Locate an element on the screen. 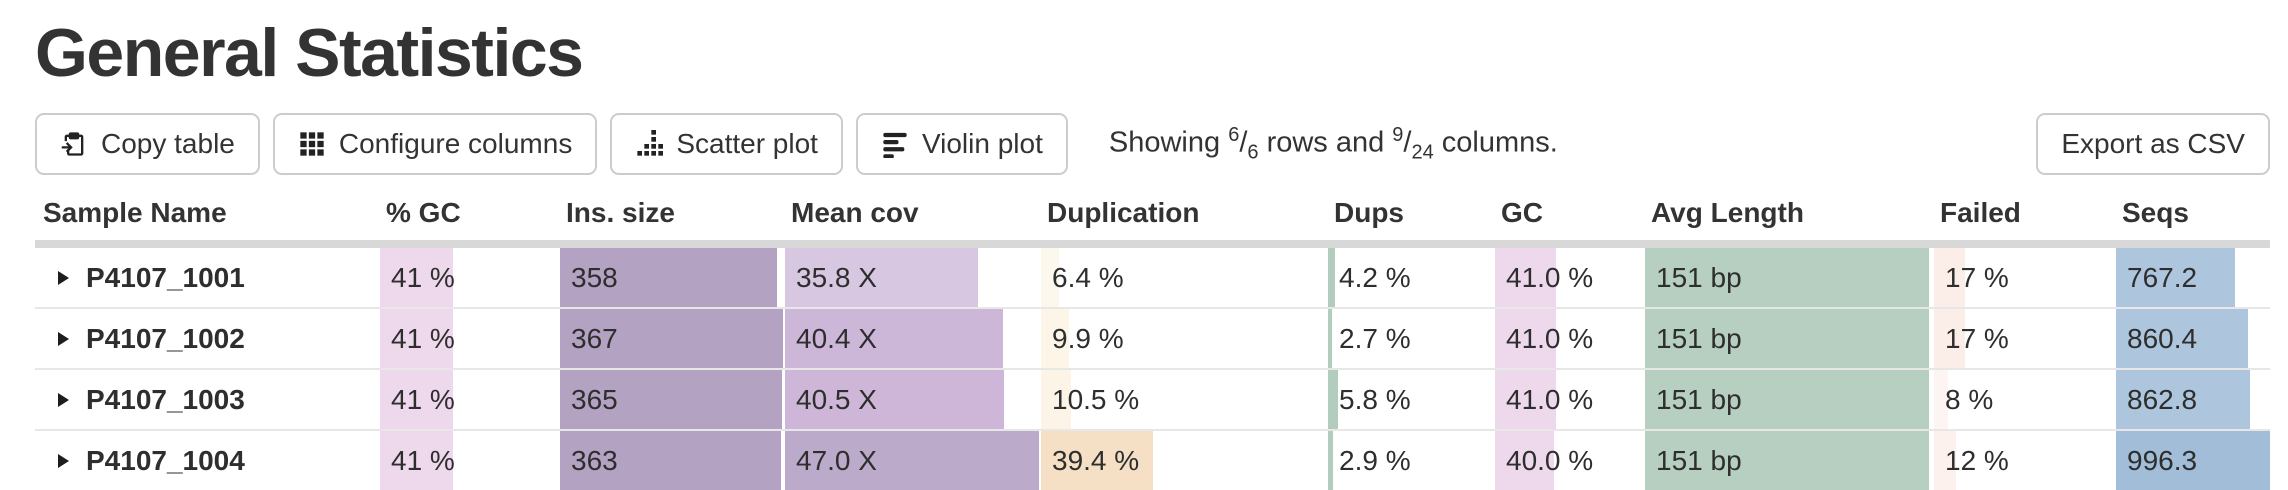 The height and width of the screenshot is (490, 2288). cell-value: 47.0 X is located at coordinates (836, 461).